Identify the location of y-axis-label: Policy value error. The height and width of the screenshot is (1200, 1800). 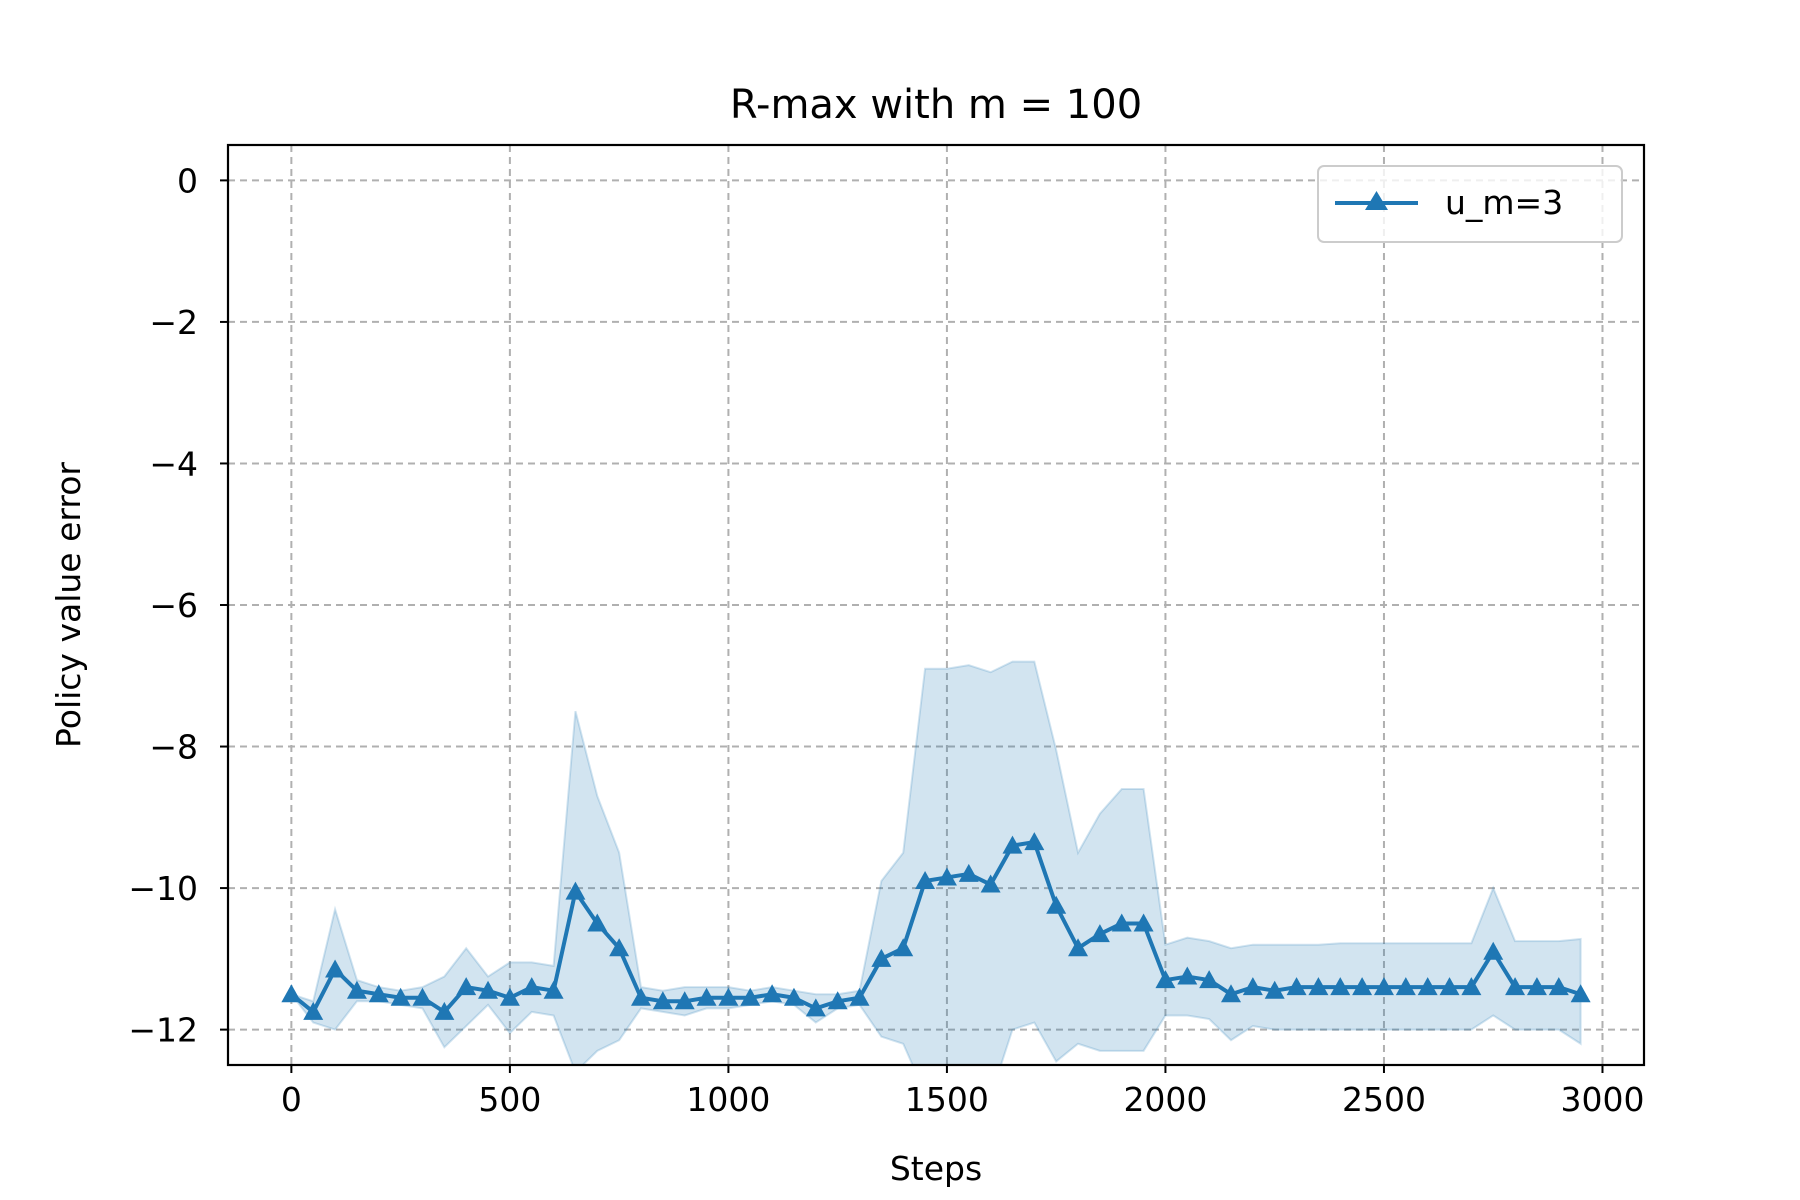
(68, 605).